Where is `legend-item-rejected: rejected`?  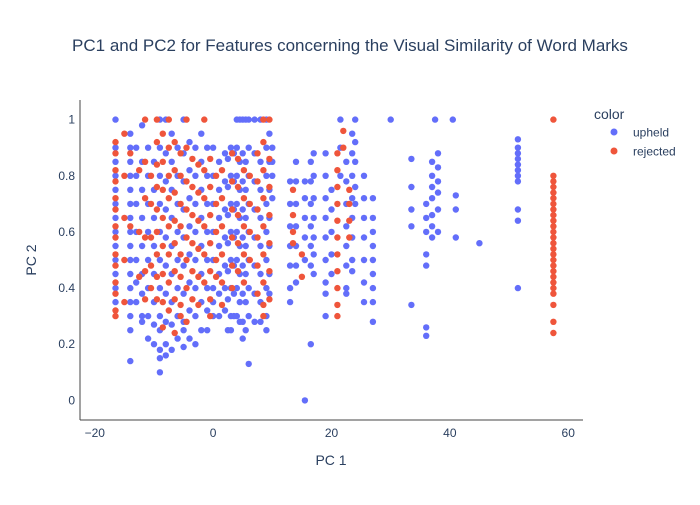
legend-item-rejected: rejected is located at coordinates (643, 152).